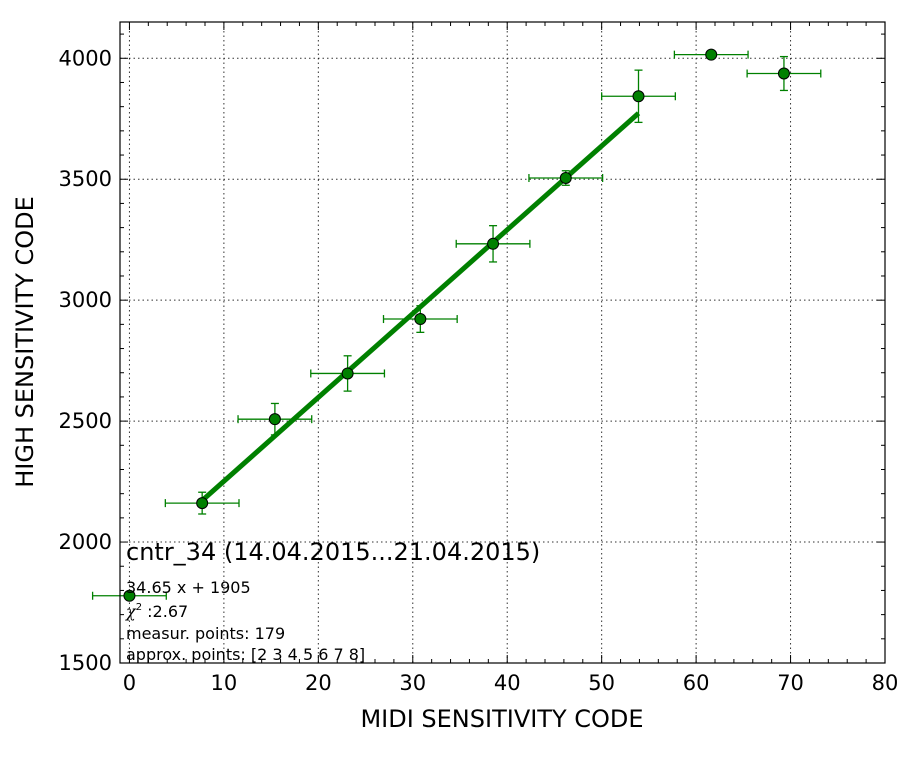  Describe the element at coordinates (885, 683) in the screenshot. I see `x-tick-label: 80` at that location.